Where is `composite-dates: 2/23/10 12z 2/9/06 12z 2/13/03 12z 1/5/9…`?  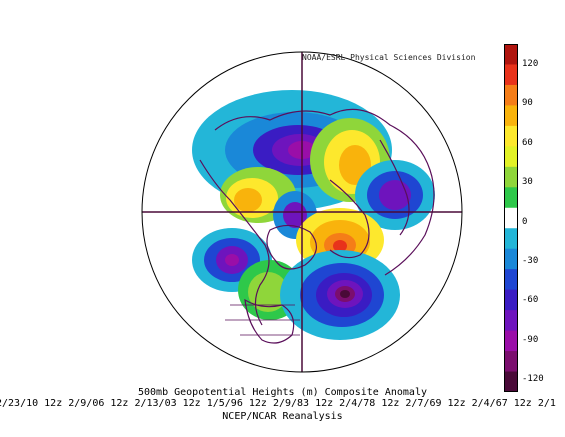 composite-dates: 2/23/10 12z 2/9/06 12z 2/13/03 12z 1/5/9… is located at coordinates (278, 403).